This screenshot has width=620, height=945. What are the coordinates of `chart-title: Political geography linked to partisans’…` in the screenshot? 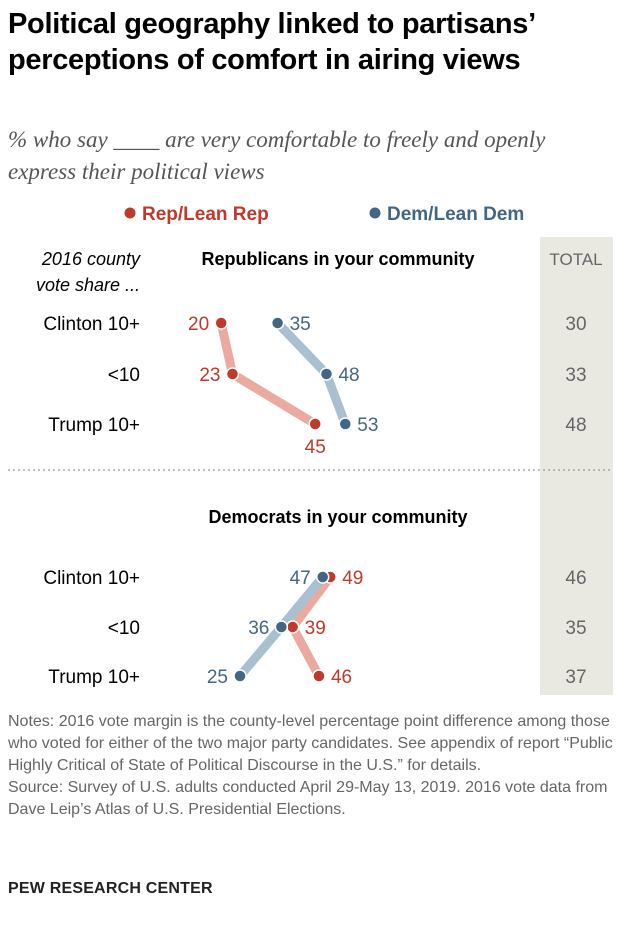 It's located at (271, 42).